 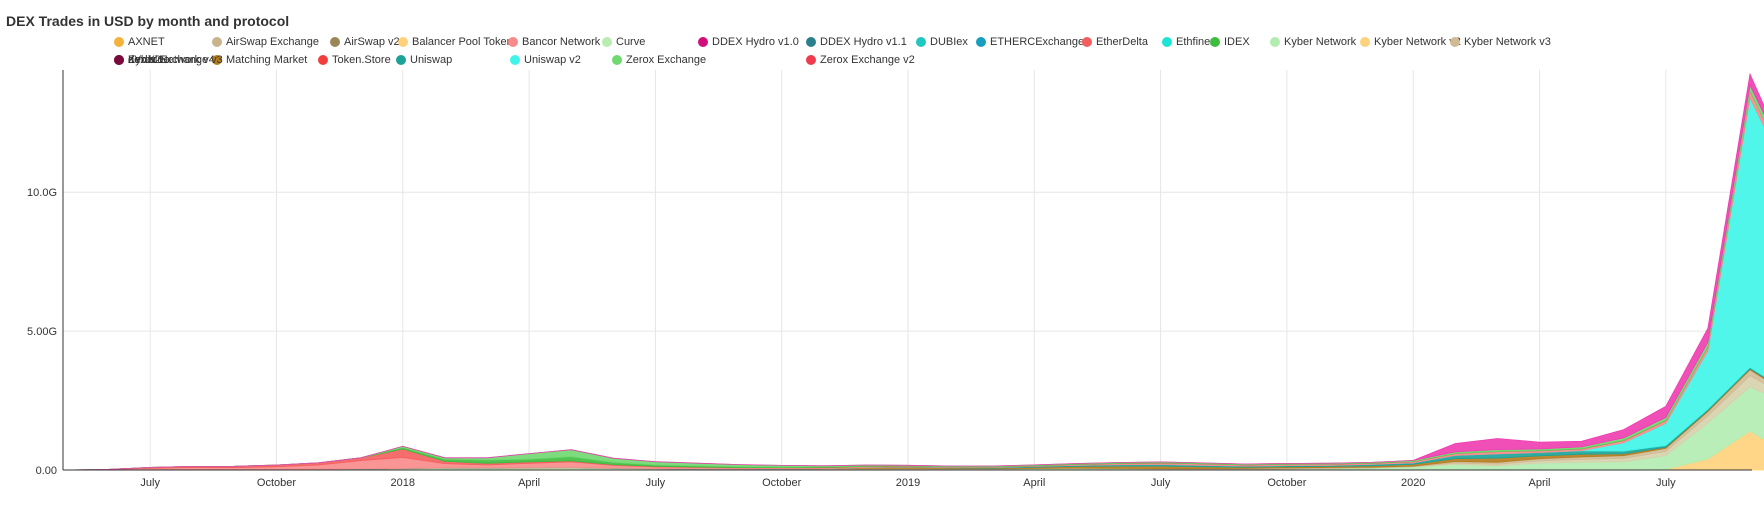 I want to click on legend-label: Kyber Network v2, so click(x=1417, y=42).